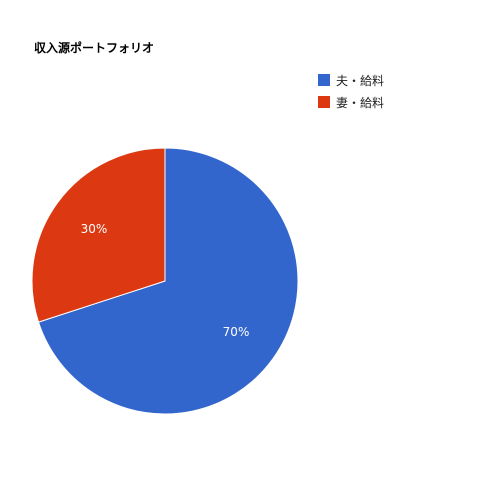 The image size is (480, 480). I want to click on legend-item-husband-salary: 夫・給料, so click(351, 80).